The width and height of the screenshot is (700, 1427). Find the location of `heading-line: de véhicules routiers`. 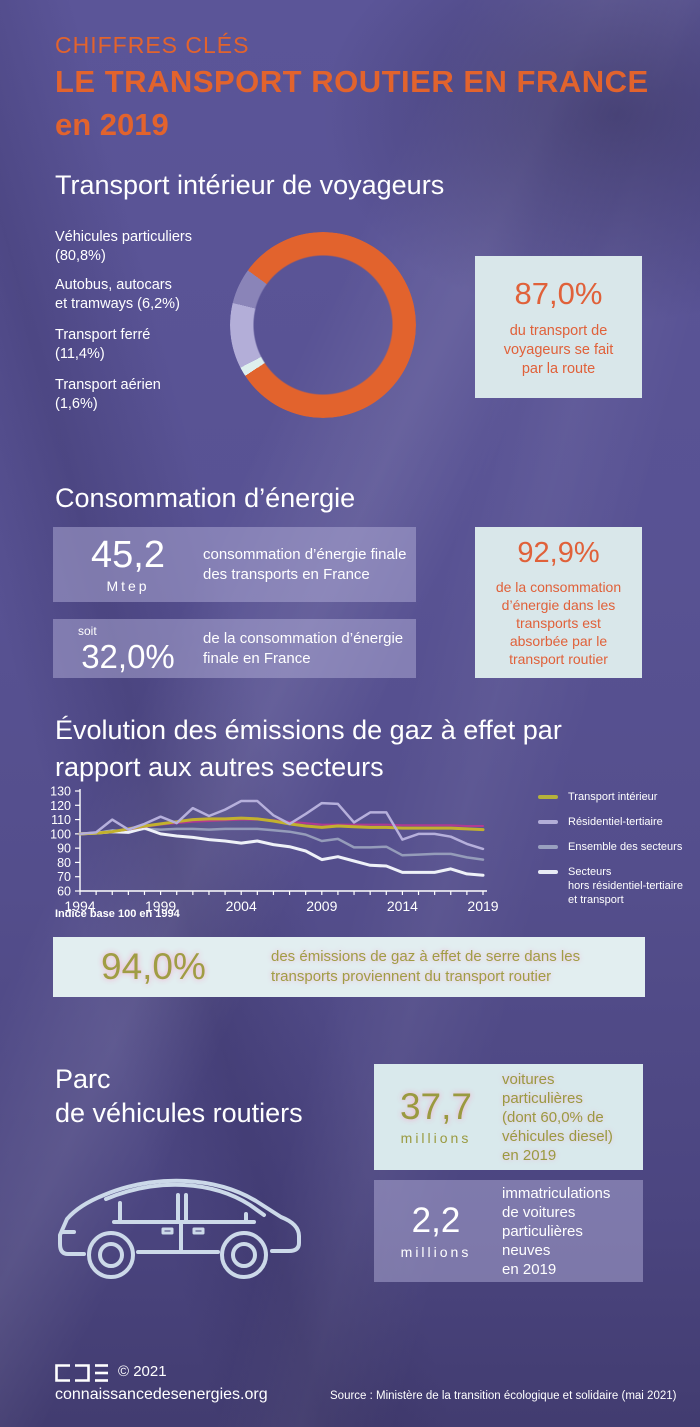

heading-line: de véhicules routiers is located at coordinates (179, 1113).